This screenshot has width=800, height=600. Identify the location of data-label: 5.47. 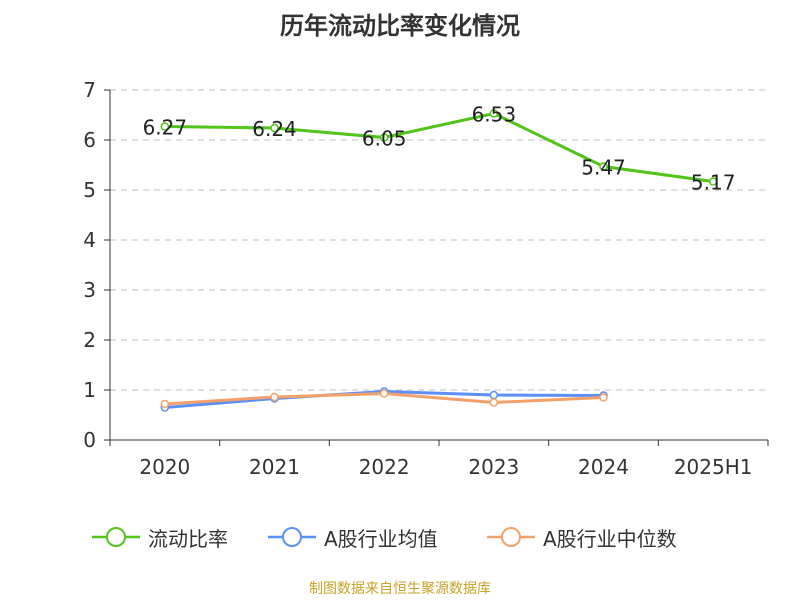
(603, 168).